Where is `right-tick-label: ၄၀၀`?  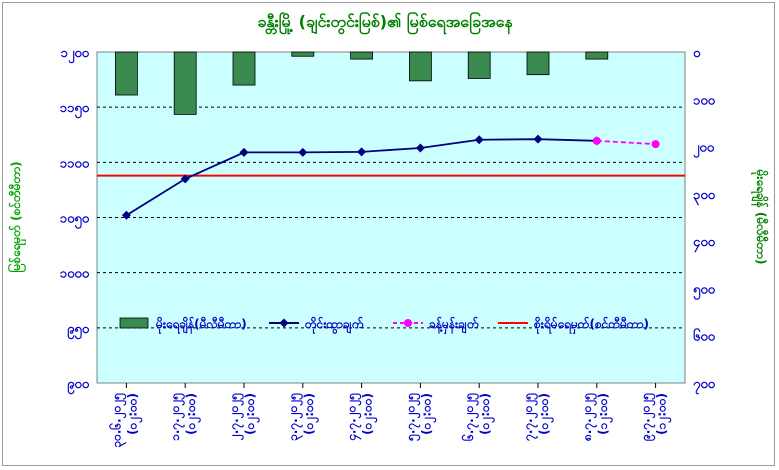
right-tick-label: ၄၀၀ is located at coordinates (704, 244).